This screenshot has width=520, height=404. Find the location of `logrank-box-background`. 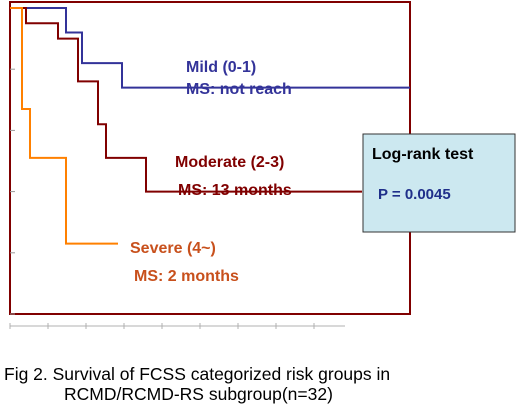

logrank-box-background is located at coordinates (439, 183).